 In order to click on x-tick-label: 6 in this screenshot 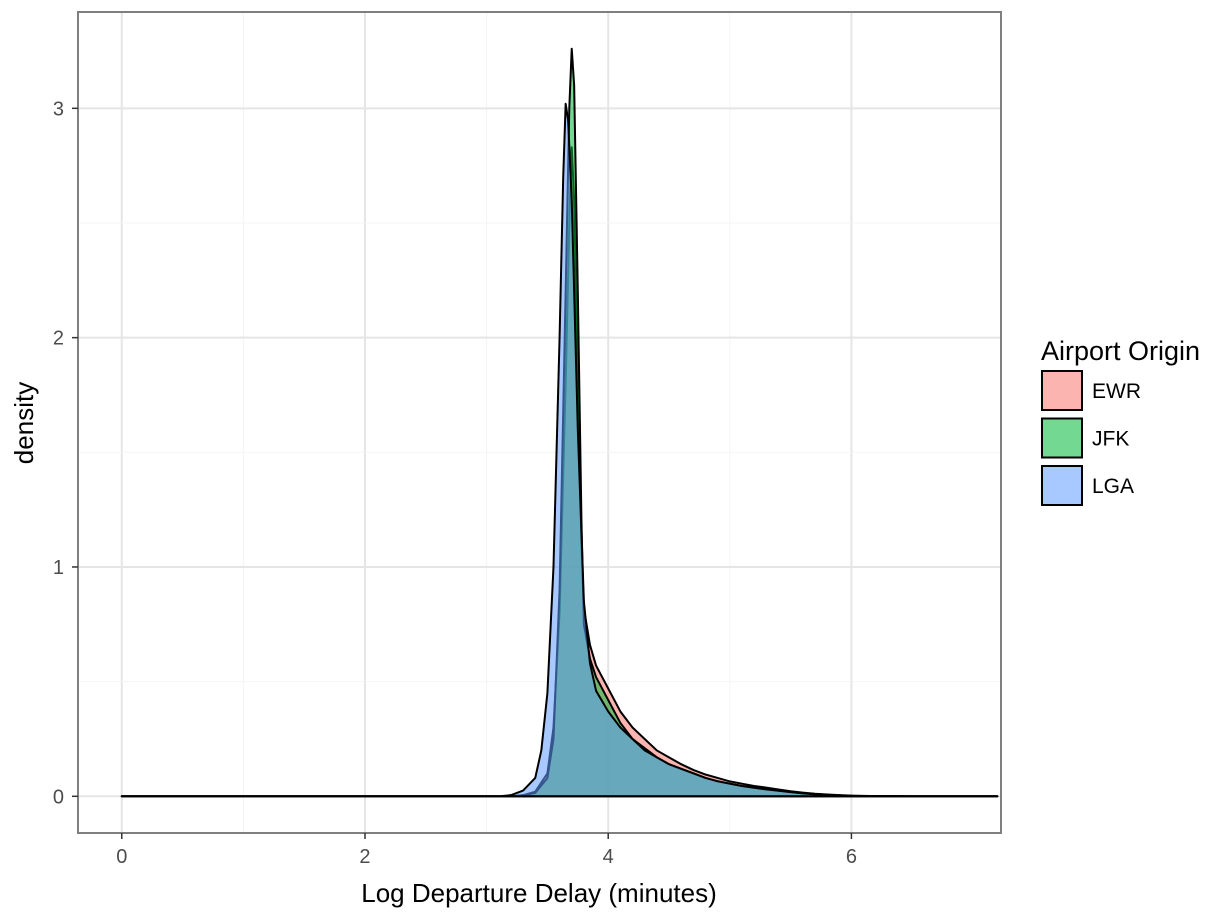, I will do `click(851, 857)`.